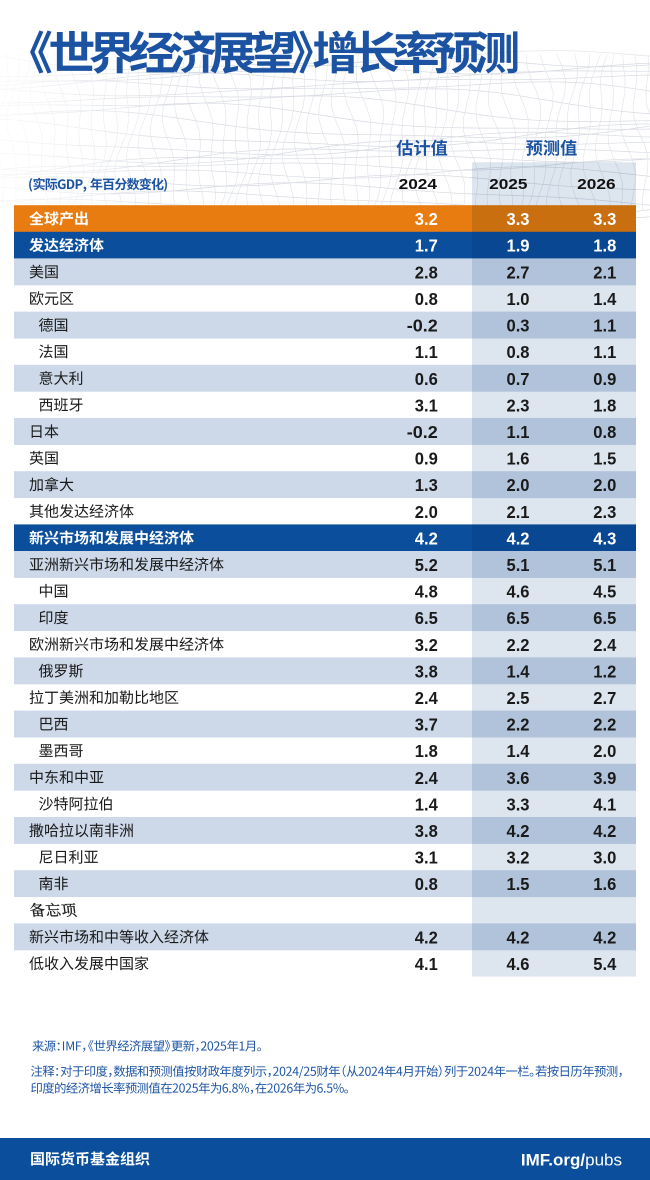 Image resolution: width=650 pixels, height=1180 pixels. Describe the element at coordinates (426, 485) in the screenshot. I see `svg-text: 1.3` at that location.